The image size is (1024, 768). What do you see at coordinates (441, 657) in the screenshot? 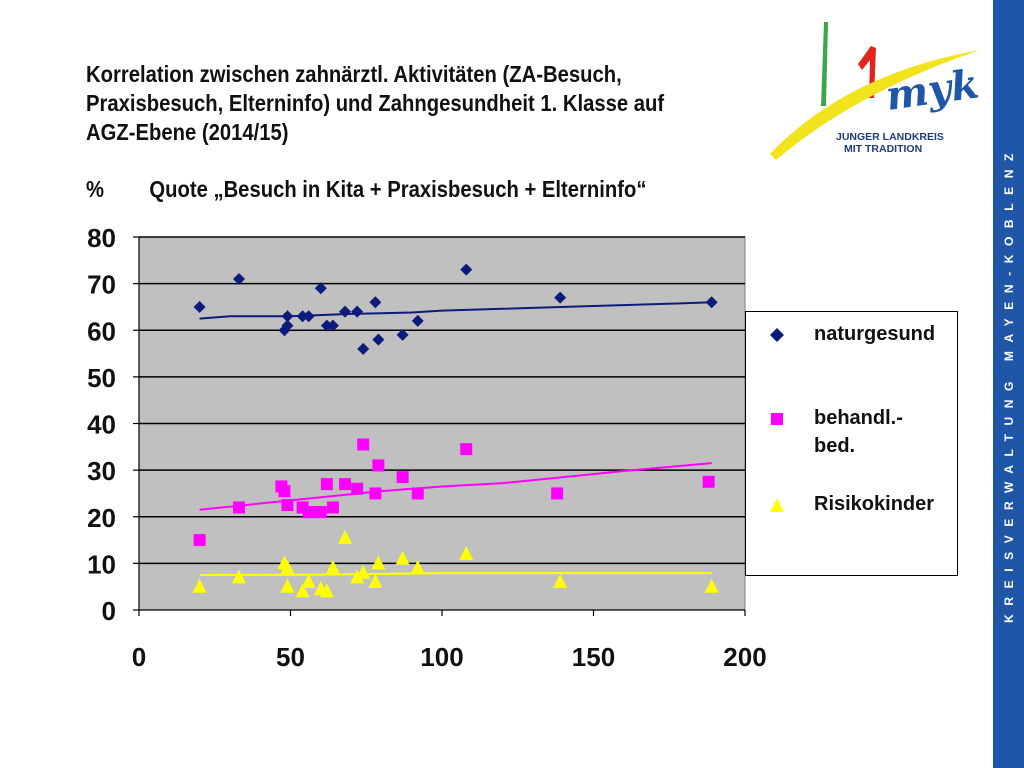
I see `x-tick-label: 100` at bounding box center [441, 657].